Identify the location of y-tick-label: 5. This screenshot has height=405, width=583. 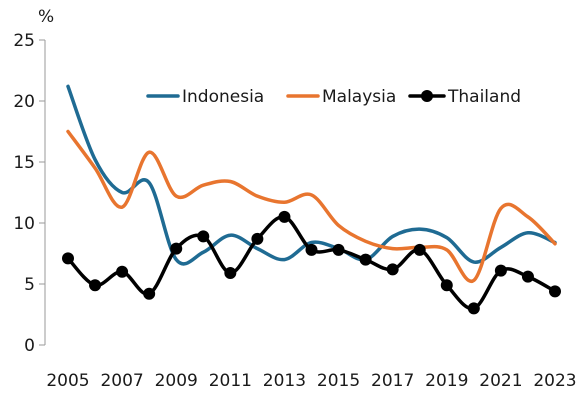
(29, 285).